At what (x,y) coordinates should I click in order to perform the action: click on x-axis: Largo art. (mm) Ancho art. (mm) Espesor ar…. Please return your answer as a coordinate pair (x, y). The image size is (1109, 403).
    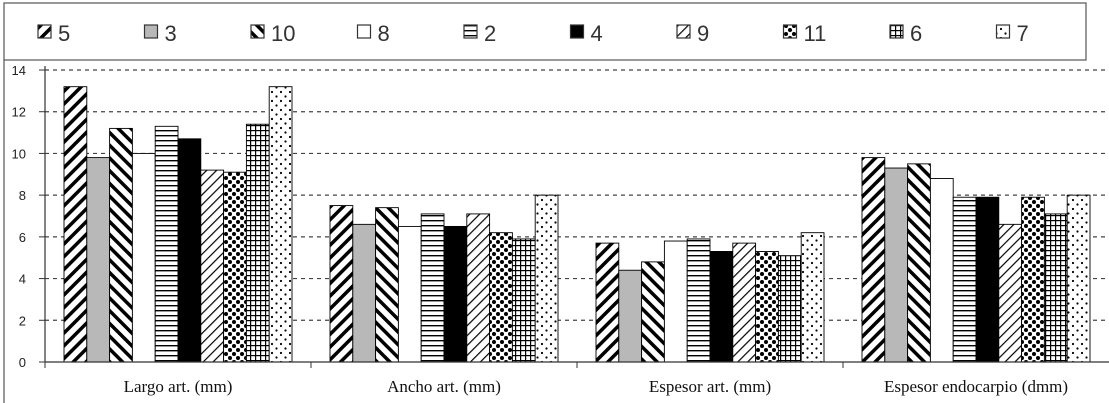
    Looking at the image, I should click on (576, 378).